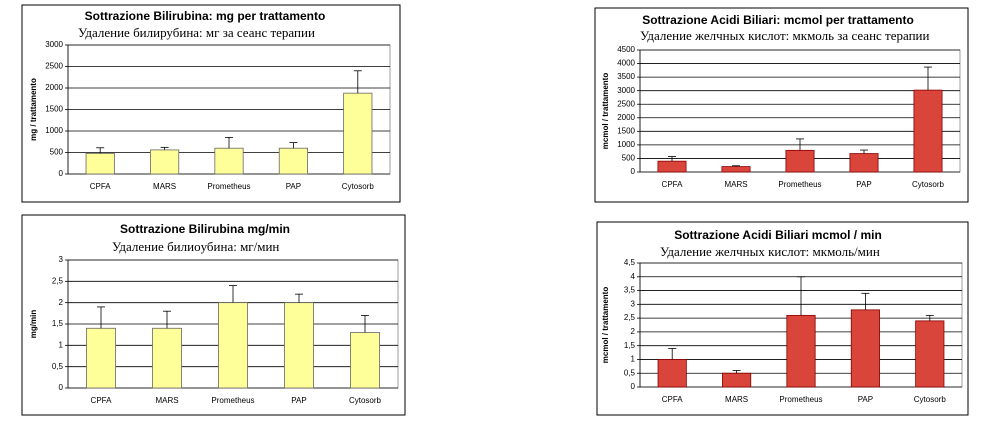 This screenshot has height=437, width=988. Describe the element at coordinates (61, 344) in the screenshot. I see `y-tick-label: 1` at that location.